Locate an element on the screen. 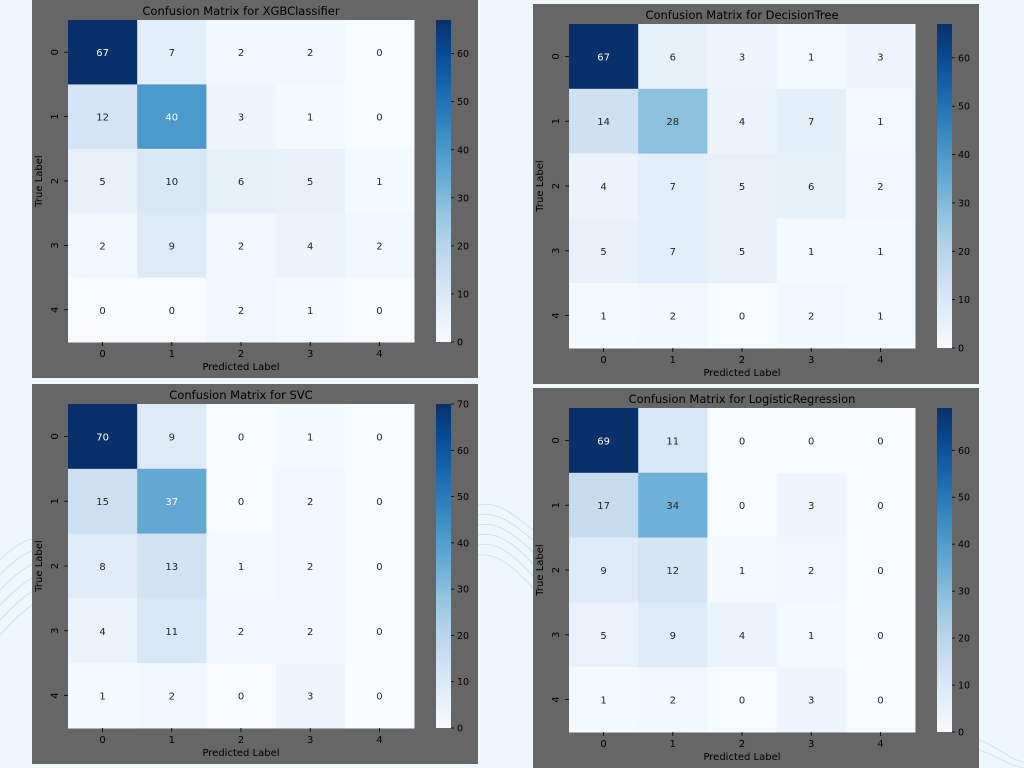  cell-value-label: 9 is located at coordinates (172, 246).